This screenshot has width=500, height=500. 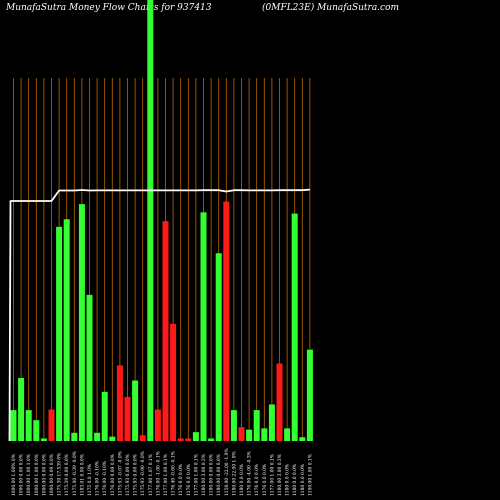 What do you see at coordinates (143, 473) in the screenshot?
I see `x-tick-label: 1175.93 -0.90 -0.0%` at bounding box center [143, 473].